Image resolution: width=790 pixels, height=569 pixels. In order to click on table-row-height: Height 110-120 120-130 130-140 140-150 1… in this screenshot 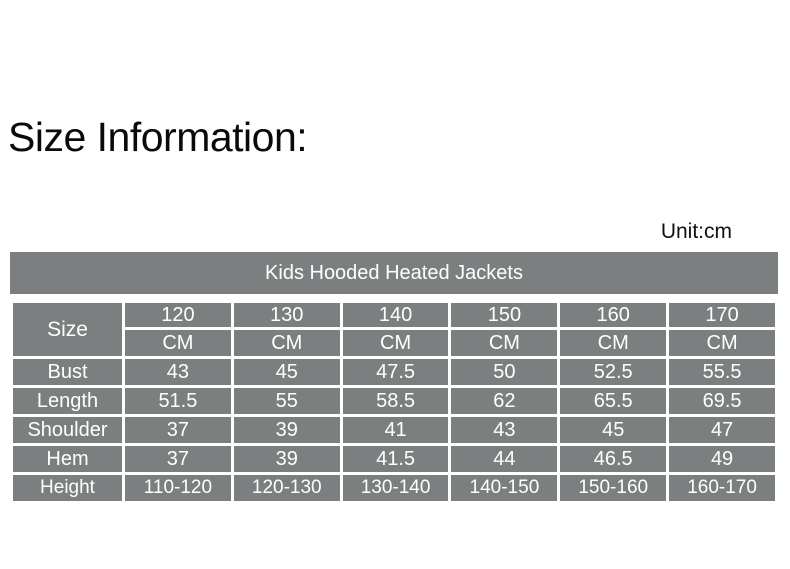, I will do `click(394, 488)`.